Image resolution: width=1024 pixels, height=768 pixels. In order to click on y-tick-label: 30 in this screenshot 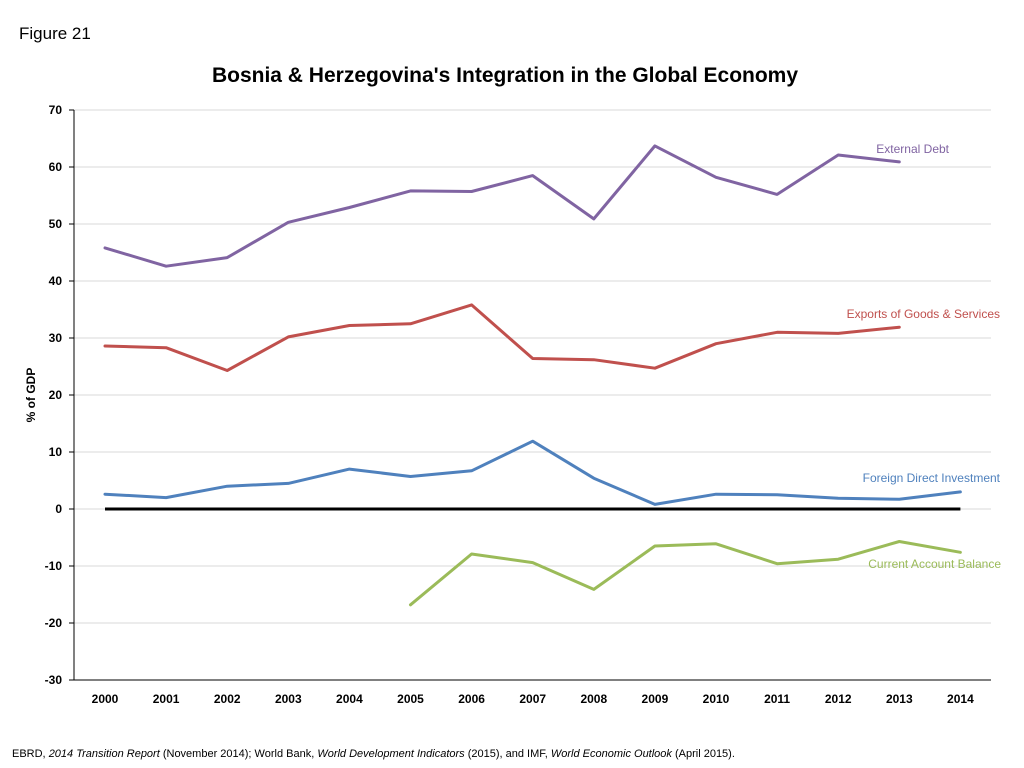, I will do `click(56, 338)`.